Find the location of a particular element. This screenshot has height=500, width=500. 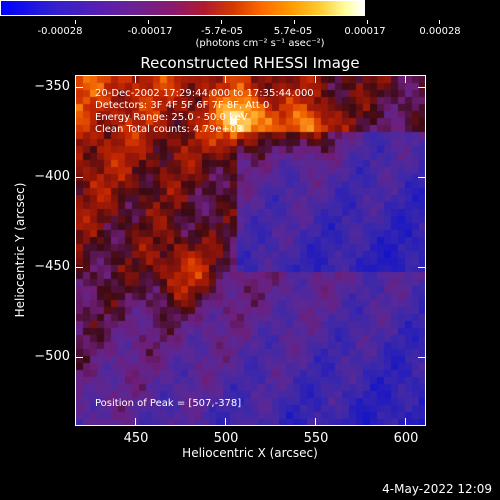

y-tick-label: −450 is located at coordinates (52, 266).